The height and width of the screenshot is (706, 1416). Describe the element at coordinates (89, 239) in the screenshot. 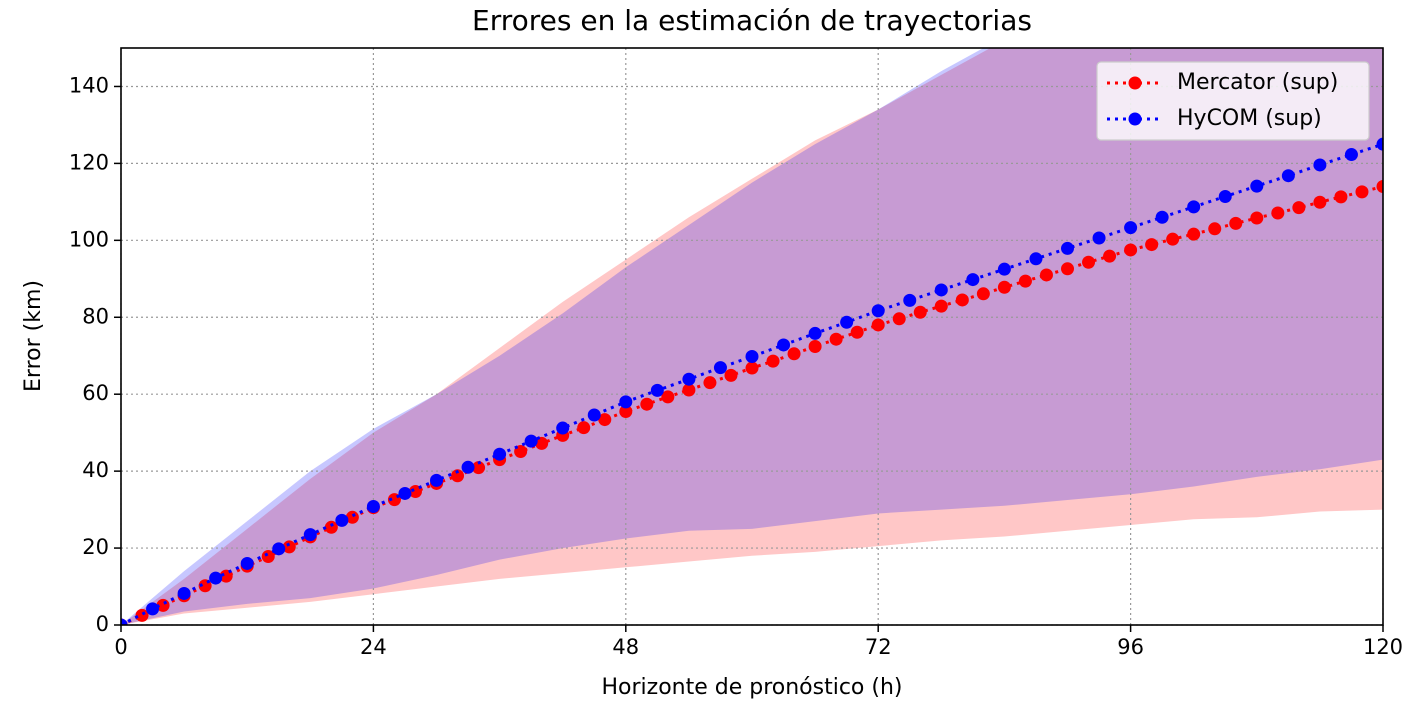

I see `y-tick-label: 100` at that location.